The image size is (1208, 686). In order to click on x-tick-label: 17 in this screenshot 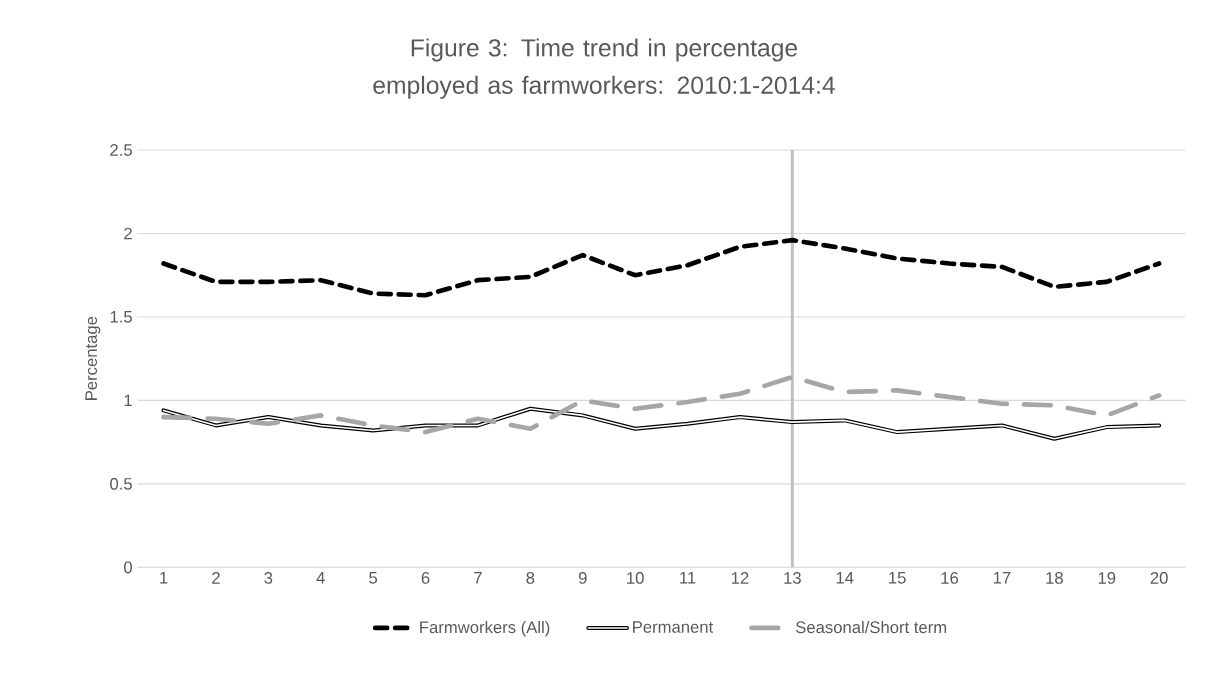, I will do `click(1002, 578)`.